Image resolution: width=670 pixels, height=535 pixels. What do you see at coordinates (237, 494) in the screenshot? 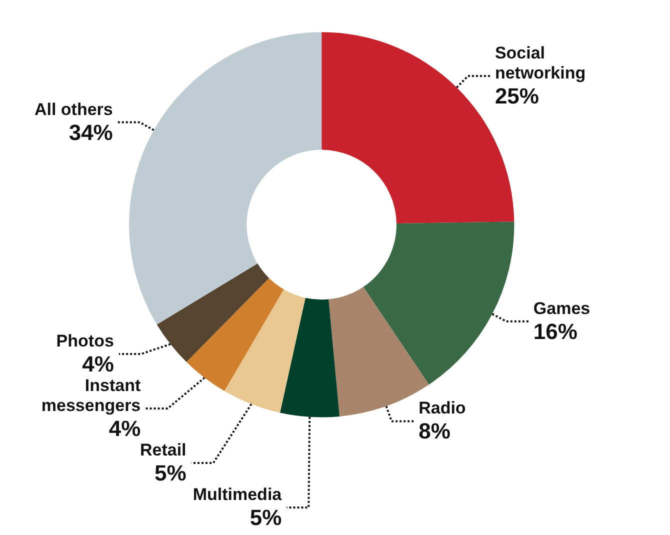
I see `slice-label: Multimedia` at bounding box center [237, 494].